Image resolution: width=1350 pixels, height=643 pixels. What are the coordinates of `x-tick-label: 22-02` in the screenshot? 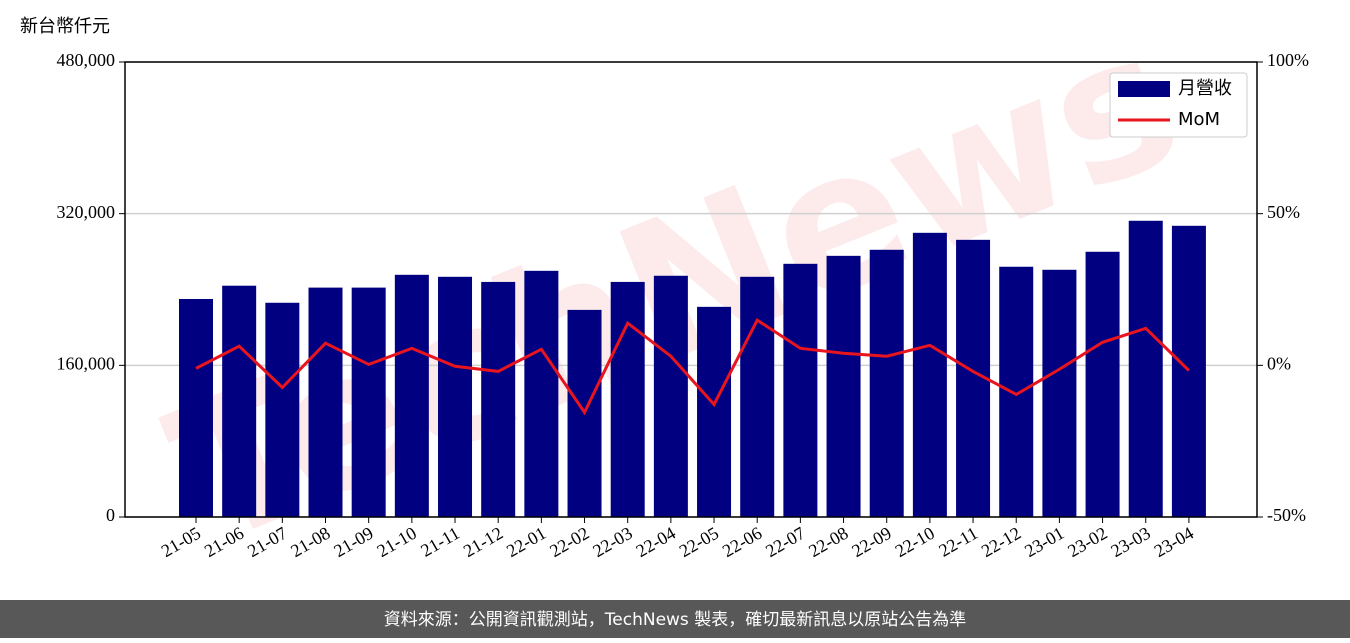 It's located at (569, 542).